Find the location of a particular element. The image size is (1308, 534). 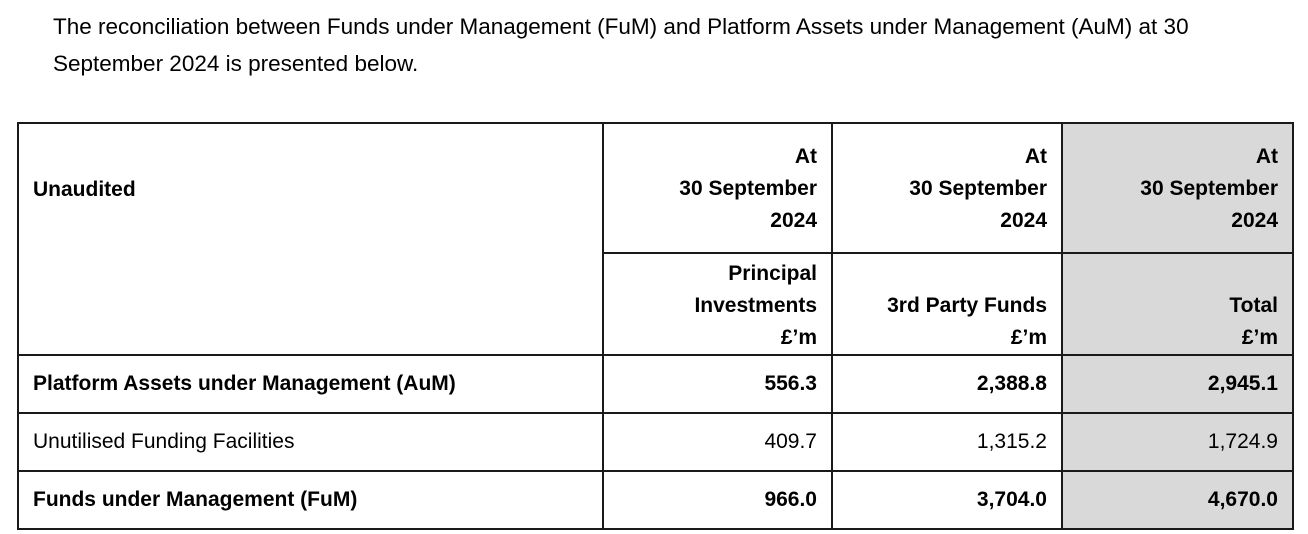

date-header-total: At 30 September 2024 is located at coordinates (1177, 188).